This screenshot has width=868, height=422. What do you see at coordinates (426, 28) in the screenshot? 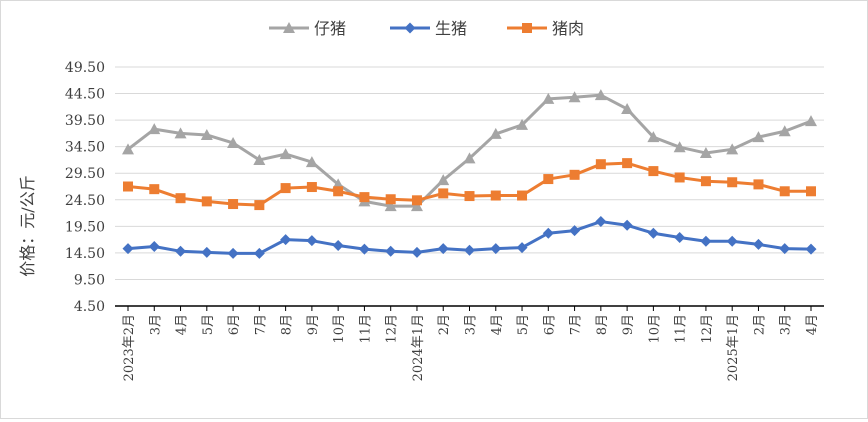
I see `legend: 仔猪 生猪 猪肉` at bounding box center [426, 28].